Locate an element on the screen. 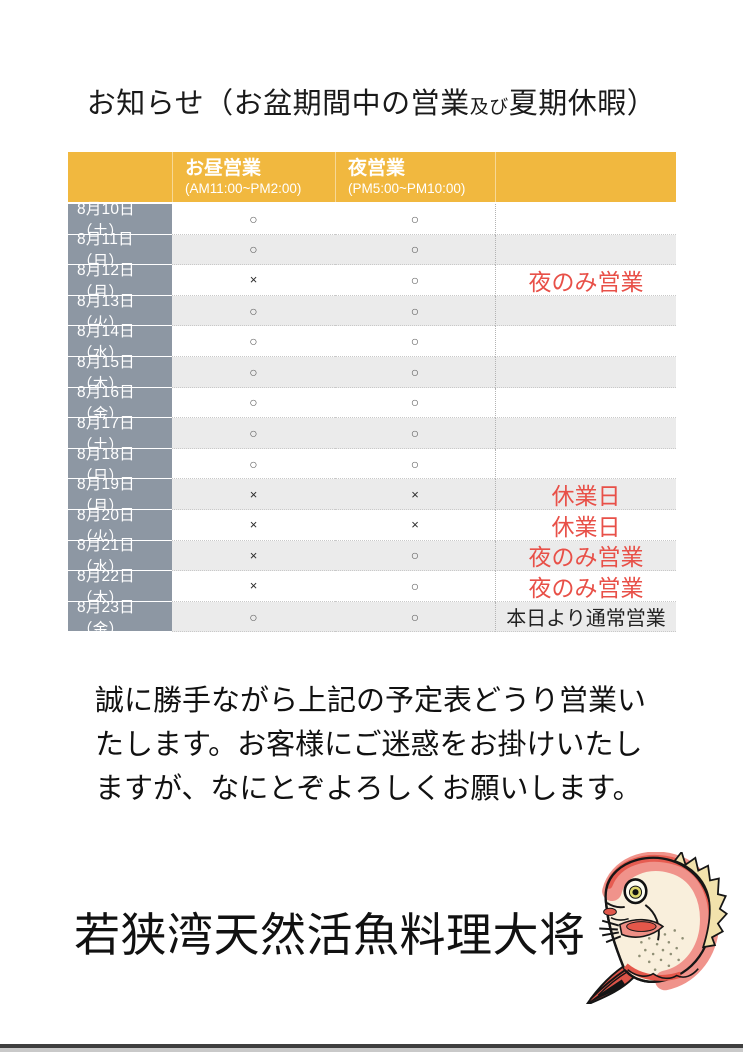  date-cell: 8月23日（金） is located at coordinates (120, 618).